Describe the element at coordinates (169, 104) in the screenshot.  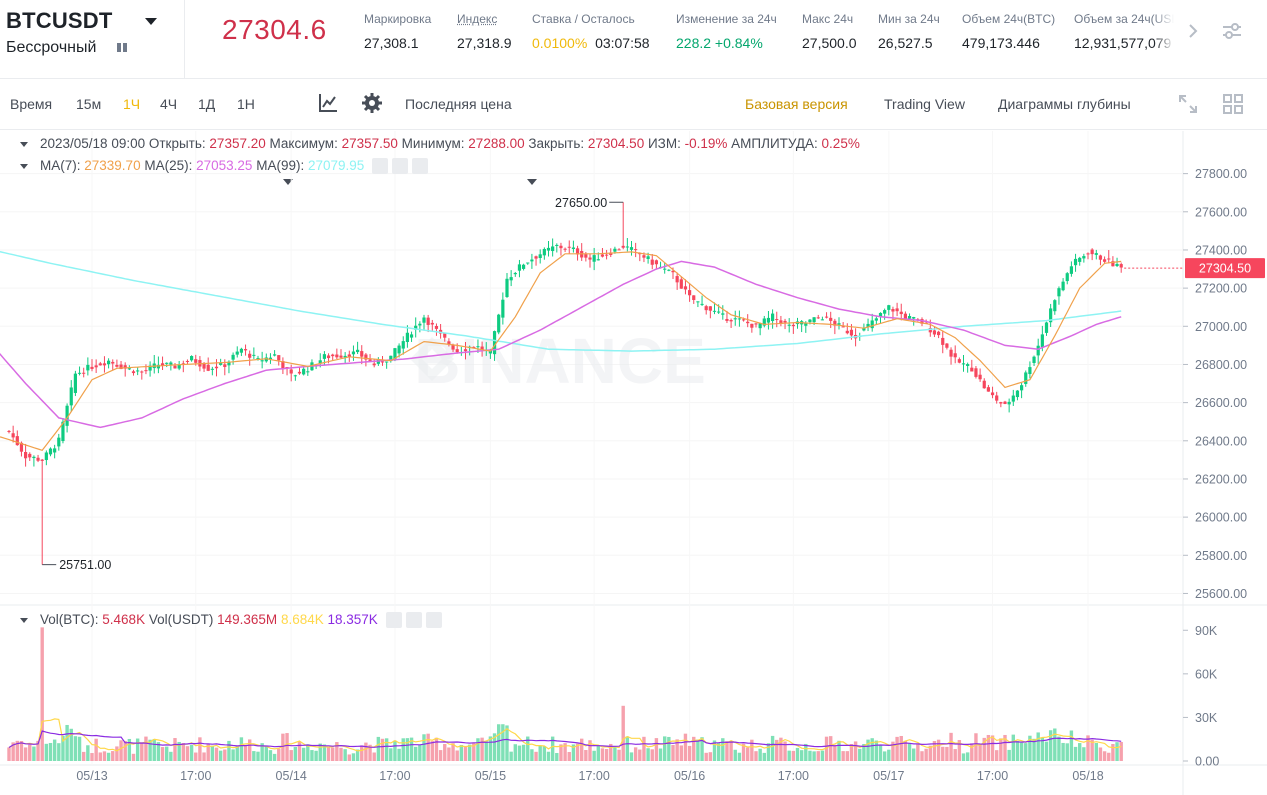
I see `interval-4h: 4Ч` at that location.